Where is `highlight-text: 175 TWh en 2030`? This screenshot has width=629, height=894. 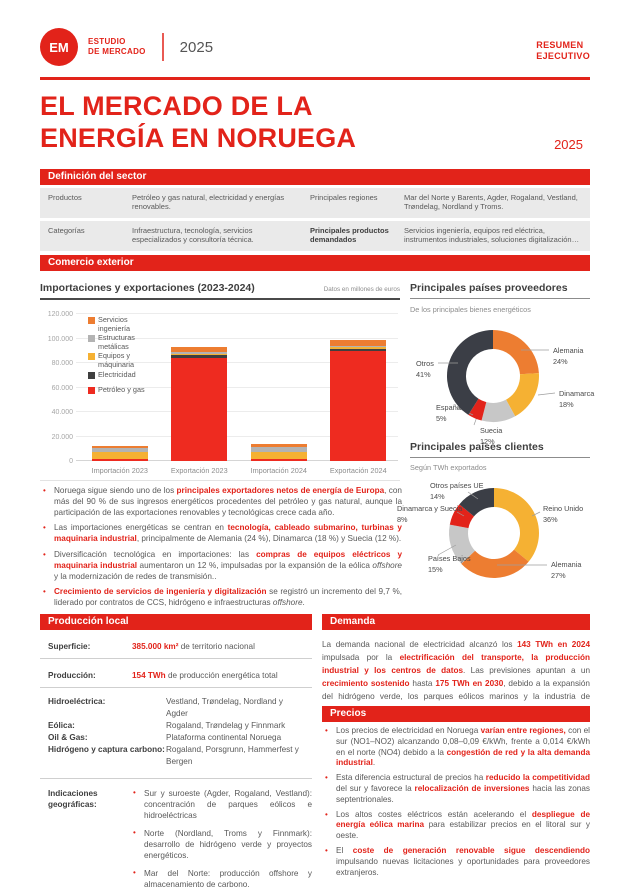 highlight-text: 175 TWh en 2030 is located at coordinates (469, 683).